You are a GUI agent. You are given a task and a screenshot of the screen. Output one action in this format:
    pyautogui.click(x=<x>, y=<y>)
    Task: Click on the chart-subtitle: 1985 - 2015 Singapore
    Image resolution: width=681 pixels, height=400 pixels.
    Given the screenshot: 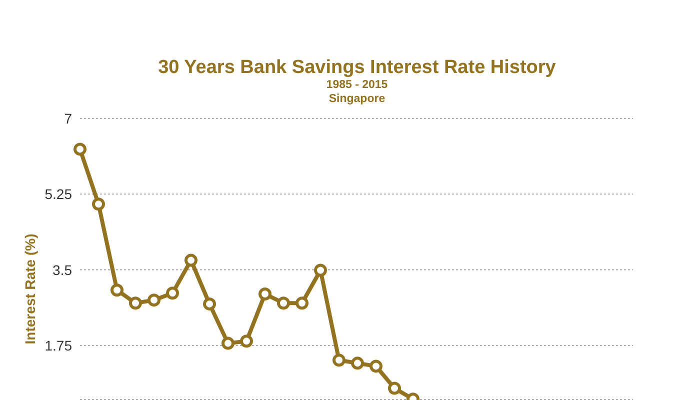 What is the action you would take?
    pyautogui.click(x=357, y=92)
    